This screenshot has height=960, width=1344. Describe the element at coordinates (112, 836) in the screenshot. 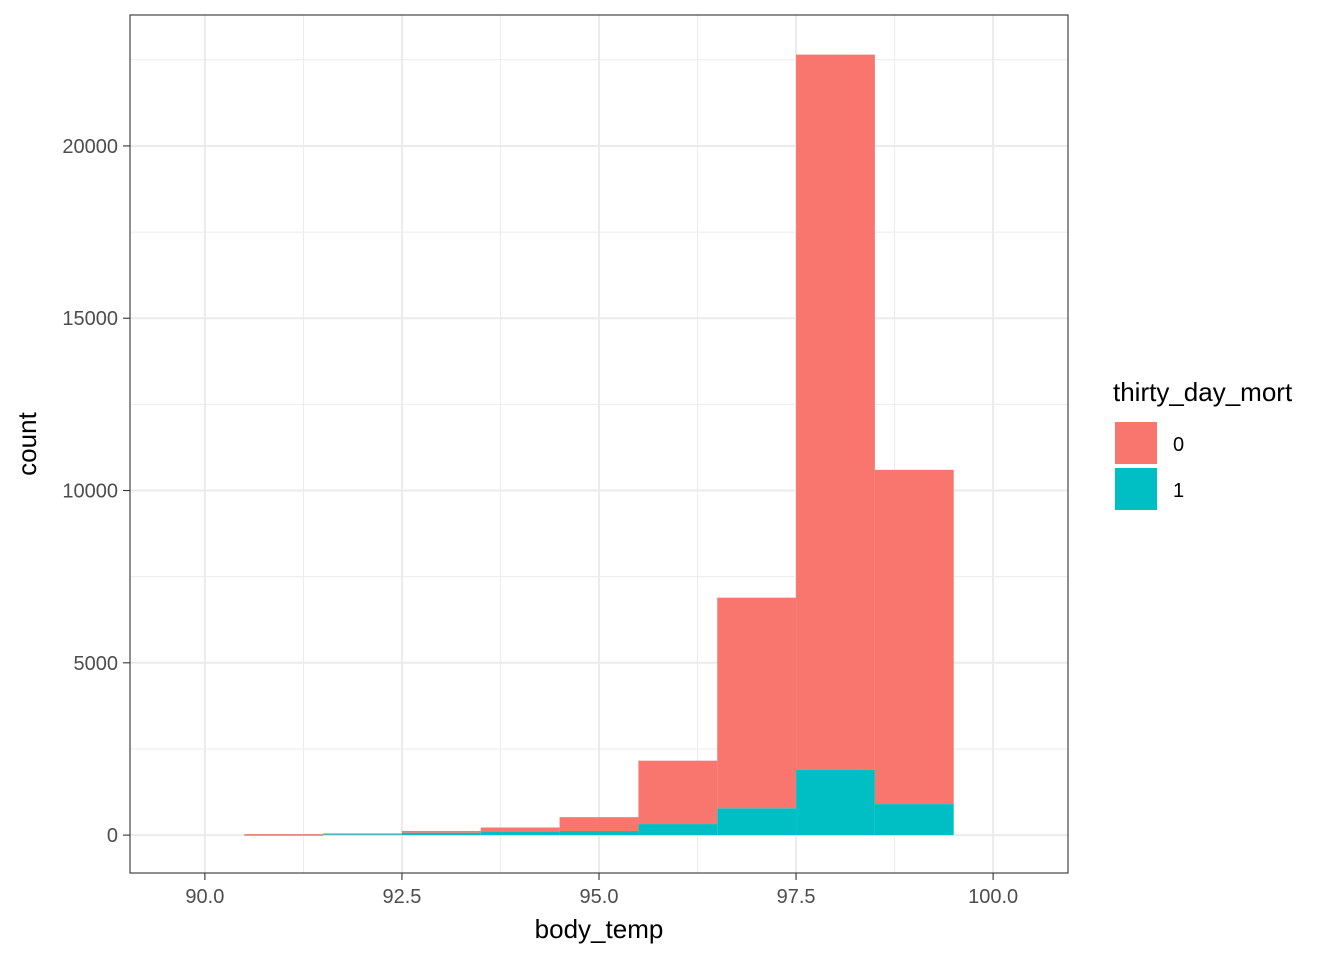

I see `y-tick-label: 0` at that location.